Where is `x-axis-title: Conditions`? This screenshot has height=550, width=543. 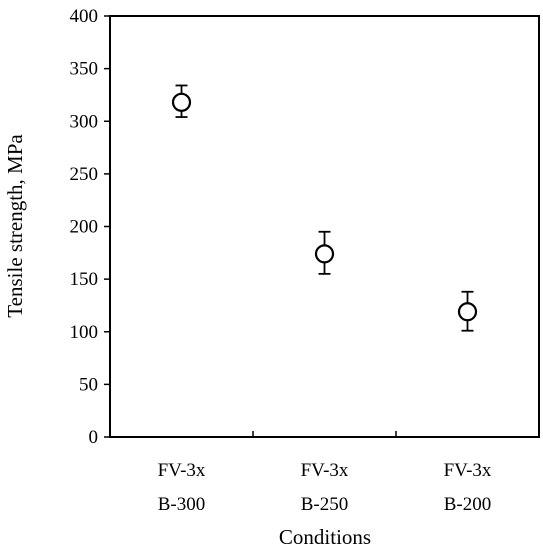
x-axis-title: Conditions is located at coordinates (325, 537).